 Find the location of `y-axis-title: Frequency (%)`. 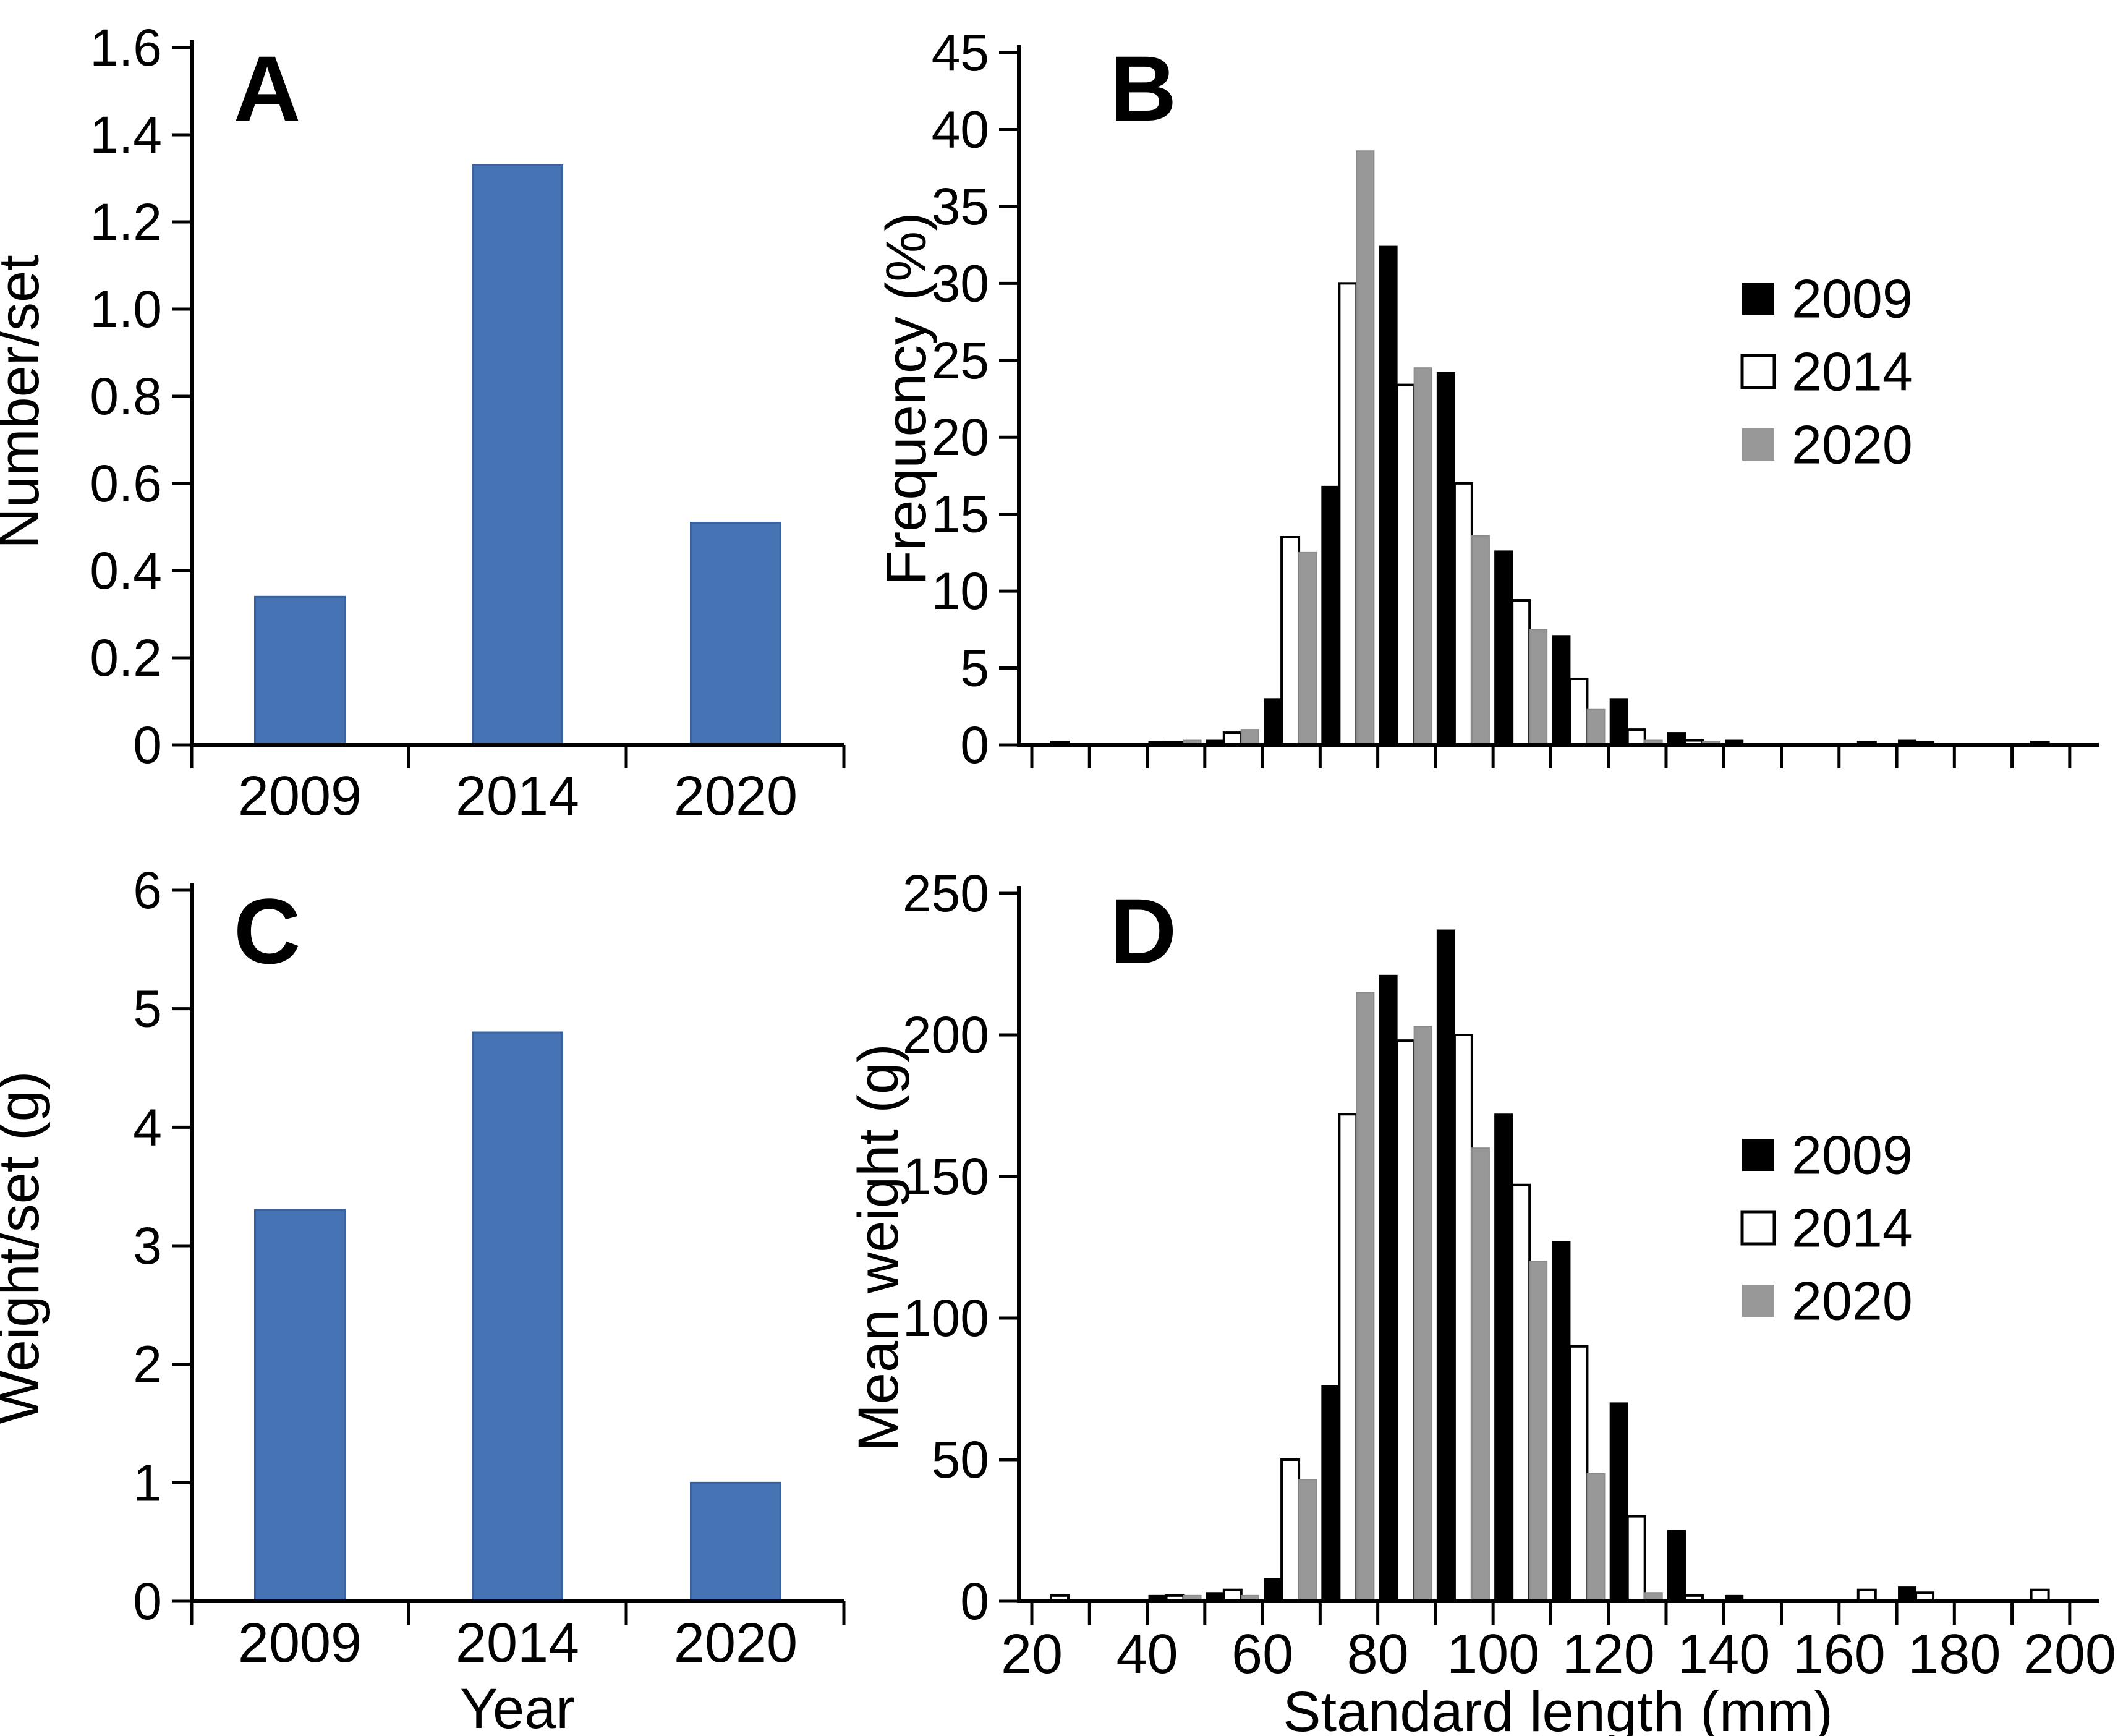

y-axis-title: Frequency (%) is located at coordinates (906, 398).